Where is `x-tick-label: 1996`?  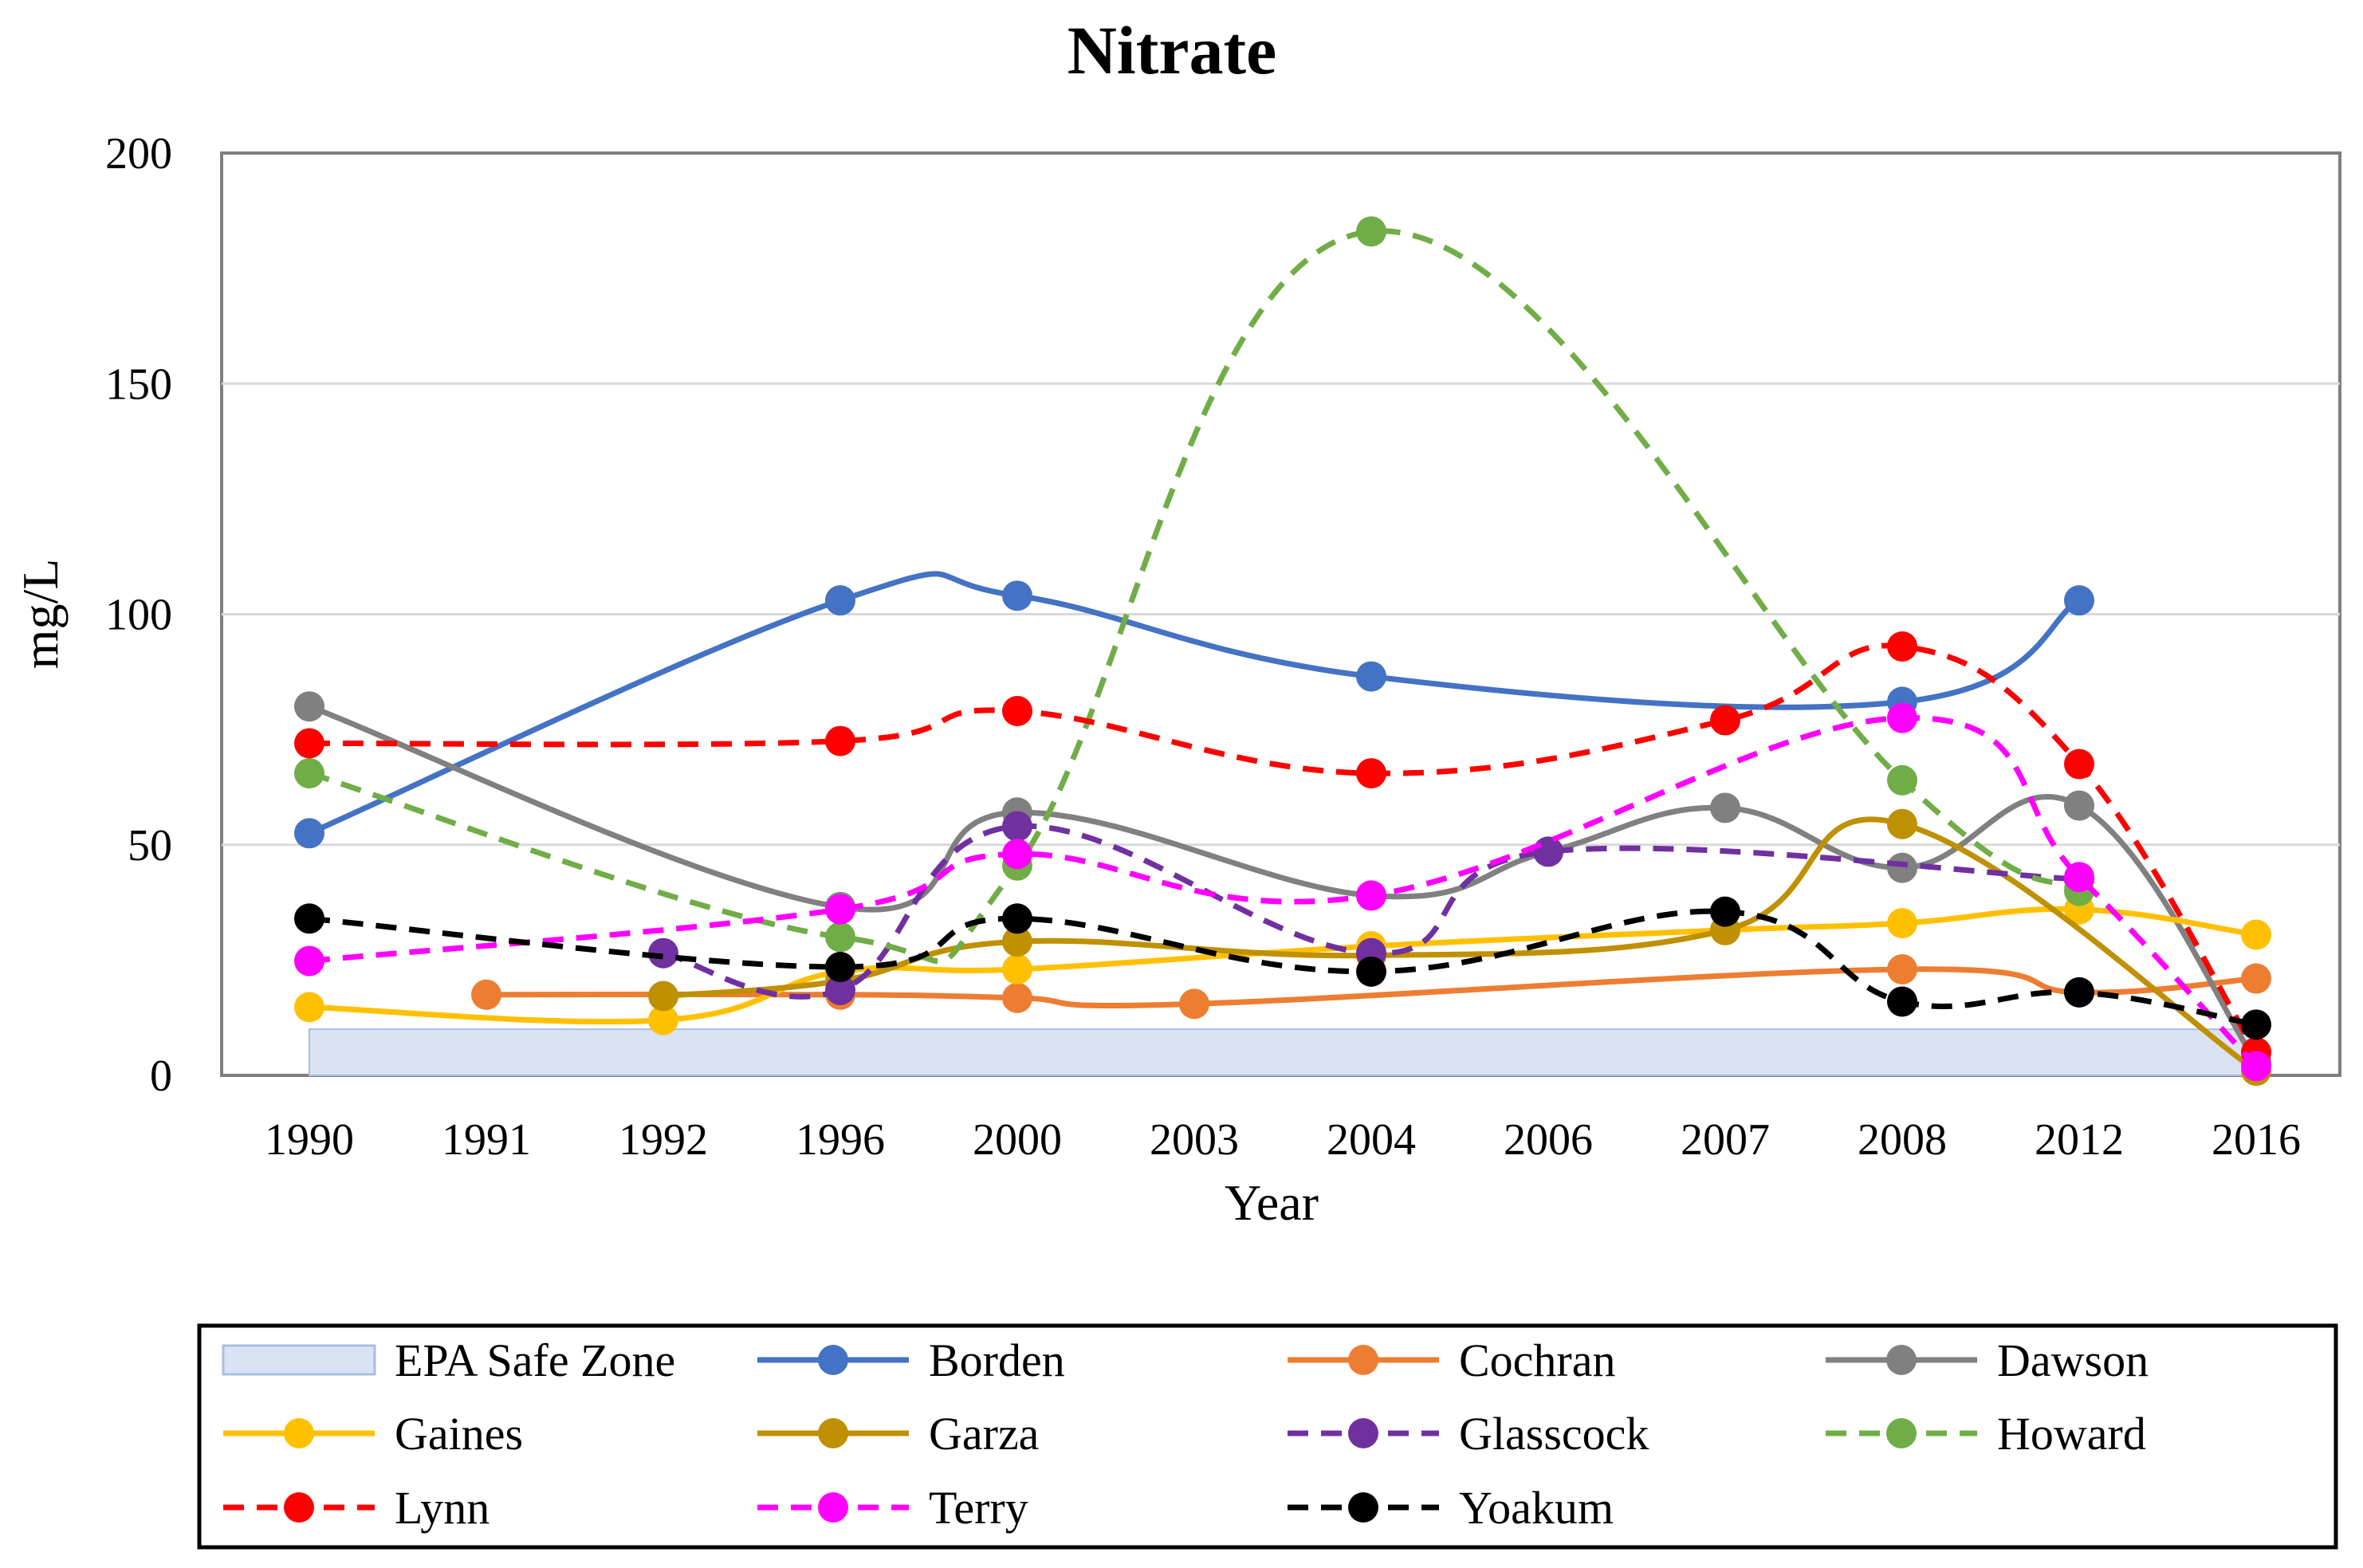 x-tick-label: 1996 is located at coordinates (840, 1140).